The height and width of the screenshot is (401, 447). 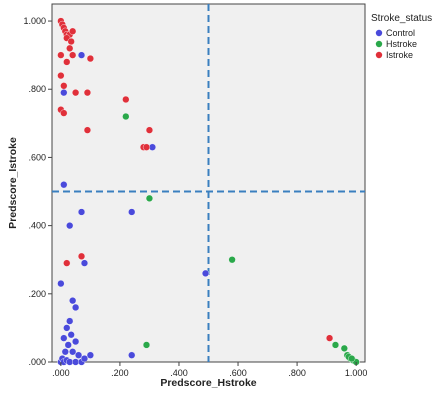 I want to click on x-tick-label: .600, so click(x=238, y=373).